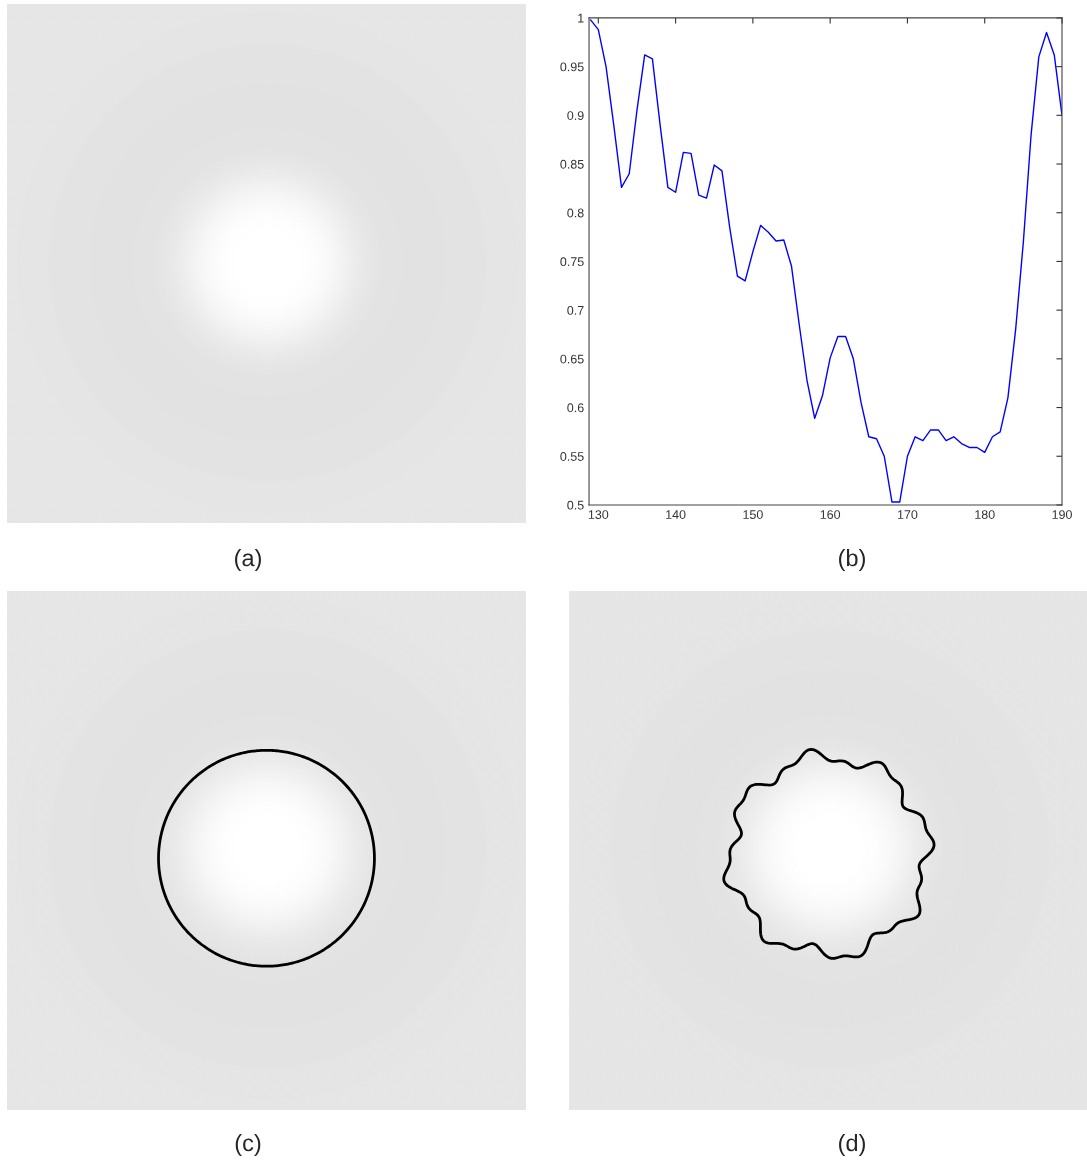 The image size is (1087, 1164). What do you see at coordinates (598, 514) in the screenshot?
I see `x-tick-label: 130` at bounding box center [598, 514].